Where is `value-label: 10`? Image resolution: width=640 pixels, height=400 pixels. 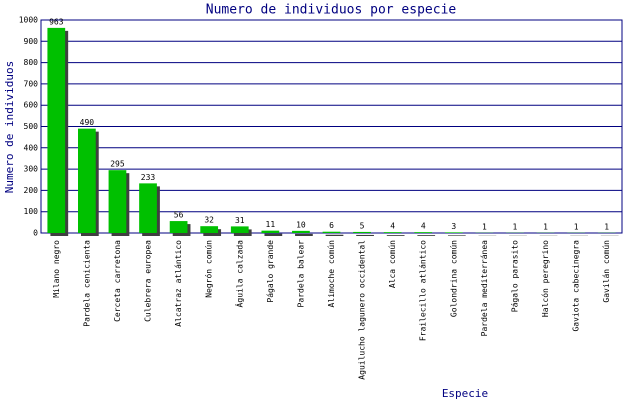
value-label: 10 is located at coordinates (301, 224).